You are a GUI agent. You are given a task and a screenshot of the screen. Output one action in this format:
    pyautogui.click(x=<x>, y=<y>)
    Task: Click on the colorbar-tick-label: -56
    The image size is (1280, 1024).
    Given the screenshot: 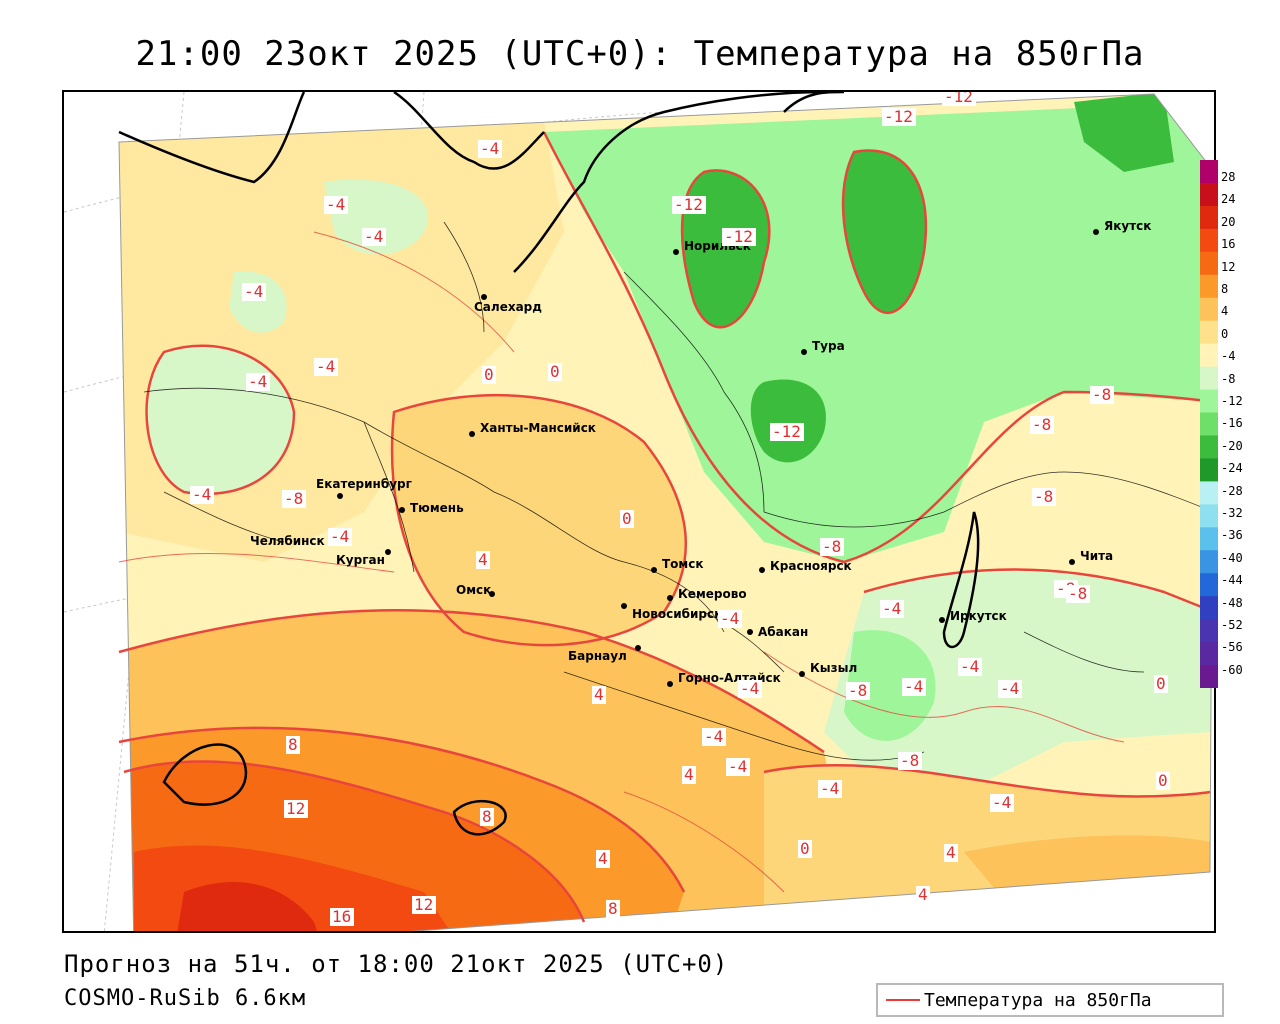 What is the action you would take?
    pyautogui.click(x=1232, y=647)
    